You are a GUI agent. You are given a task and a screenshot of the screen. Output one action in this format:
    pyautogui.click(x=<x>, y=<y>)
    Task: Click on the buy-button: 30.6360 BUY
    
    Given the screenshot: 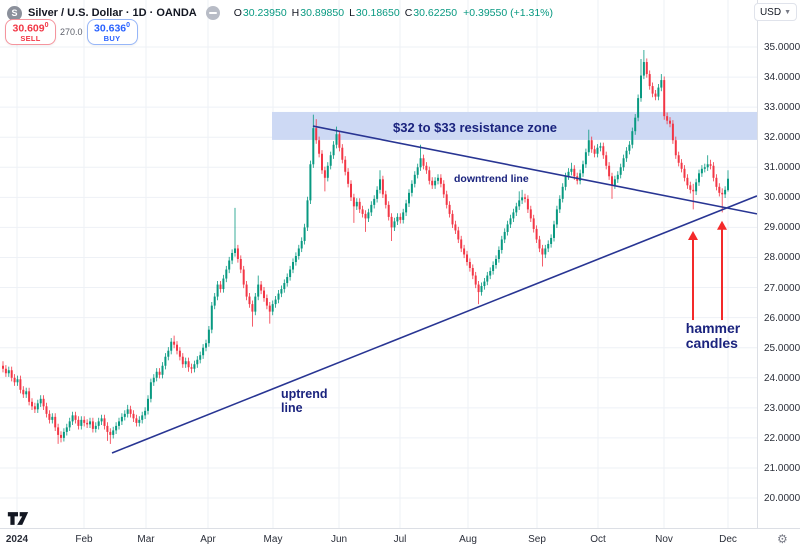 What is the action you would take?
    pyautogui.click(x=112, y=32)
    